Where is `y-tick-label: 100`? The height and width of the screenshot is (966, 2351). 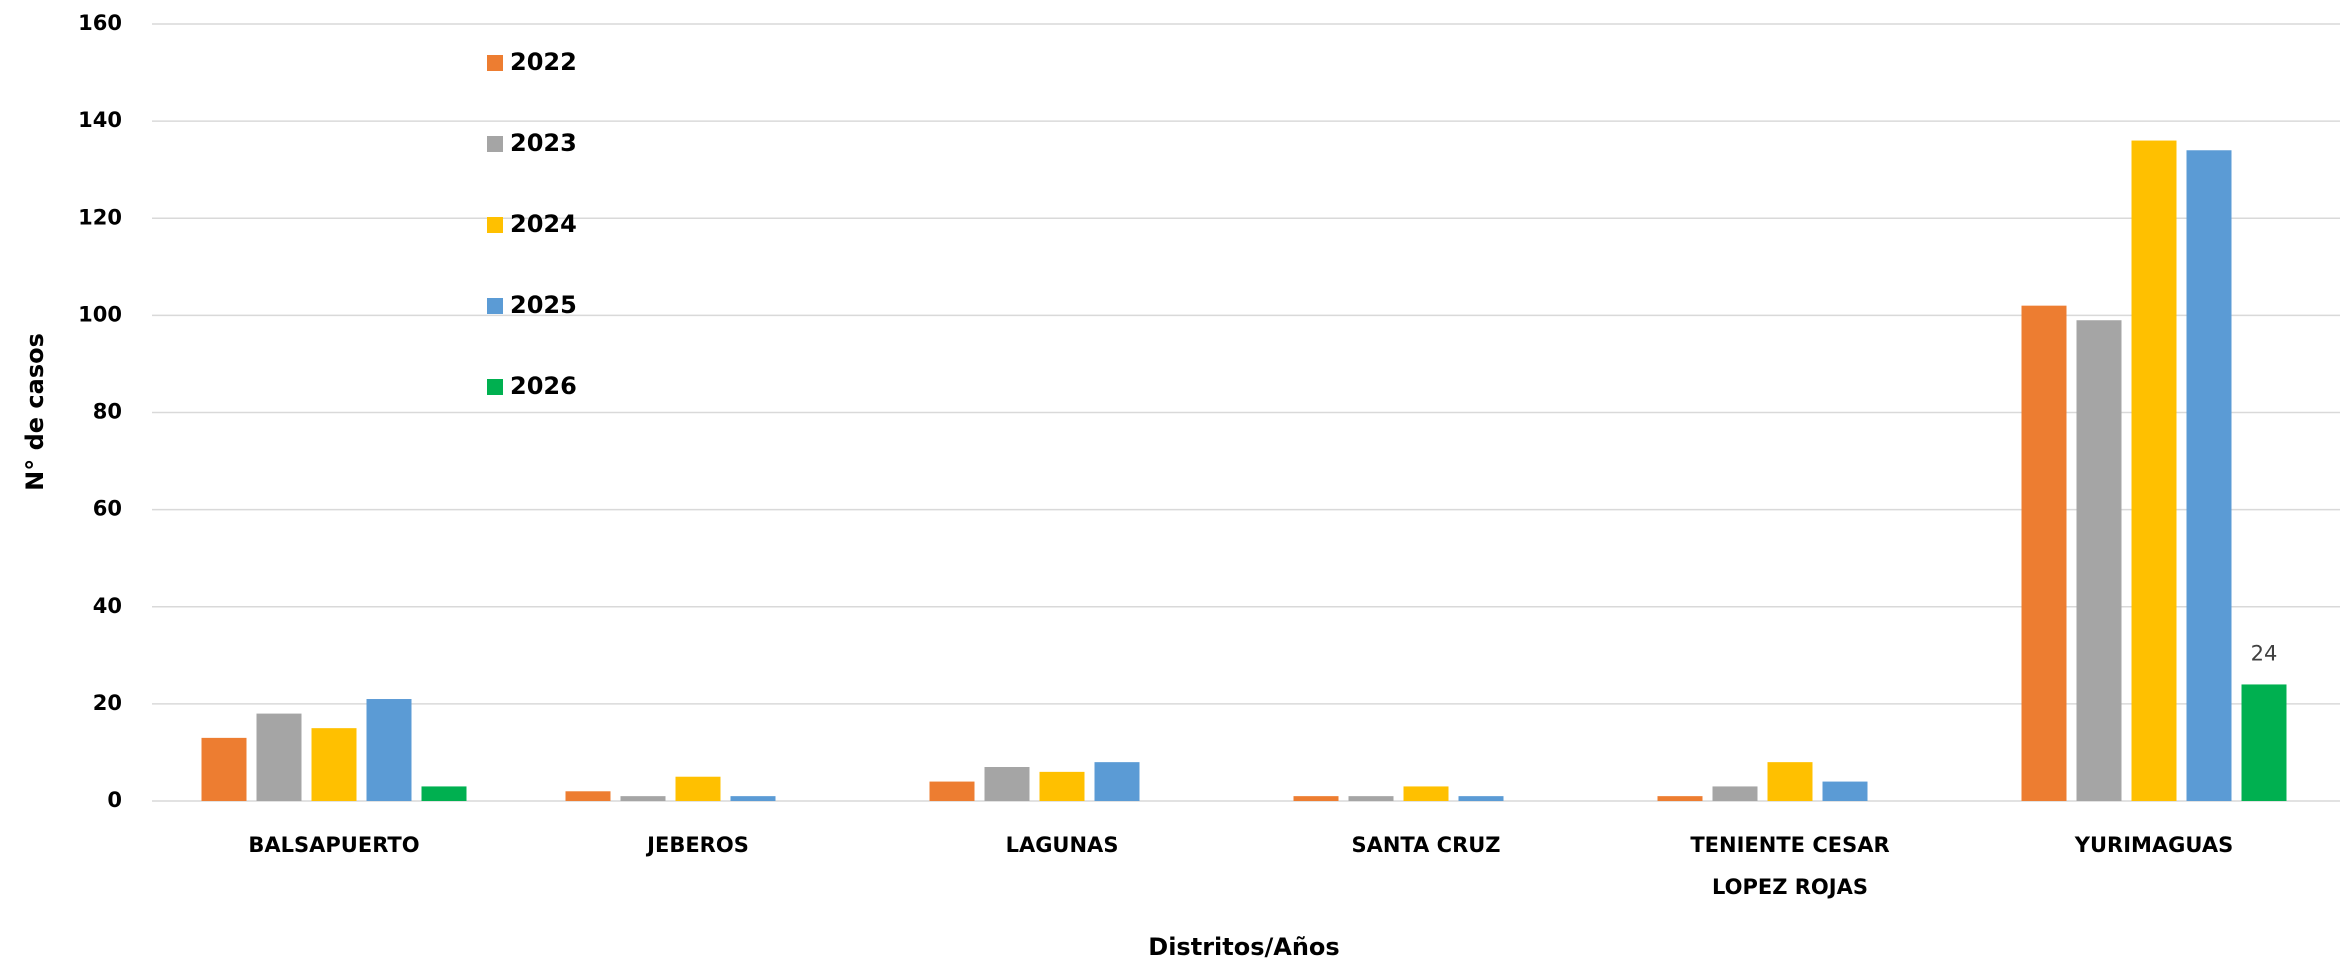
y-tick-label: 100 is located at coordinates (100, 314).